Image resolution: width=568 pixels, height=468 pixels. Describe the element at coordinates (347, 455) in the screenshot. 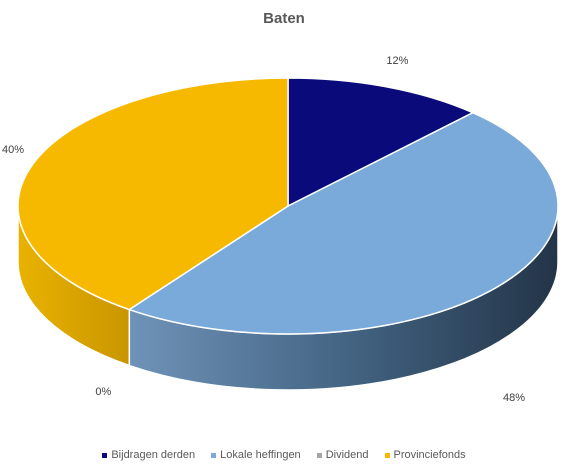

I see `legend-label: Dividend` at that location.